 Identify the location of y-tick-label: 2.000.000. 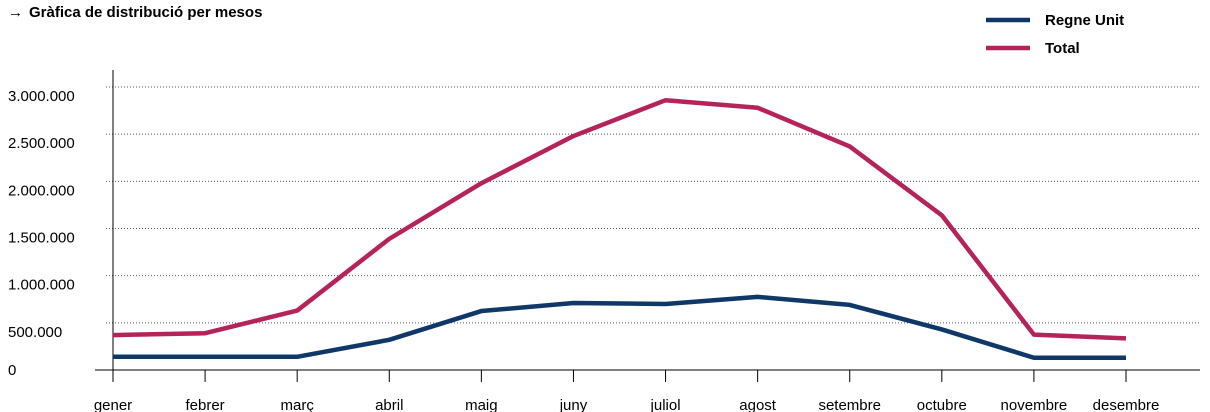
(41, 190).